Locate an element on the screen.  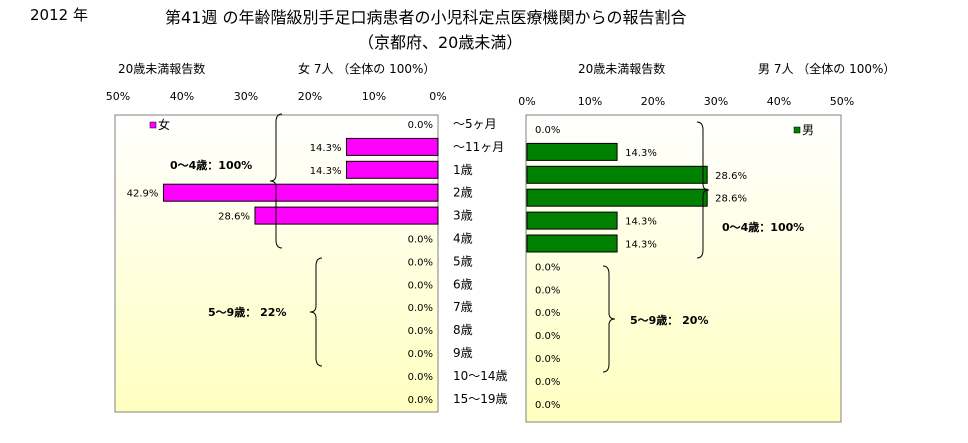
chart-title: 第41週 の年齢階級別手足口病患者の小児科定点医療機関からの報告割合 is located at coordinates (426, 17).